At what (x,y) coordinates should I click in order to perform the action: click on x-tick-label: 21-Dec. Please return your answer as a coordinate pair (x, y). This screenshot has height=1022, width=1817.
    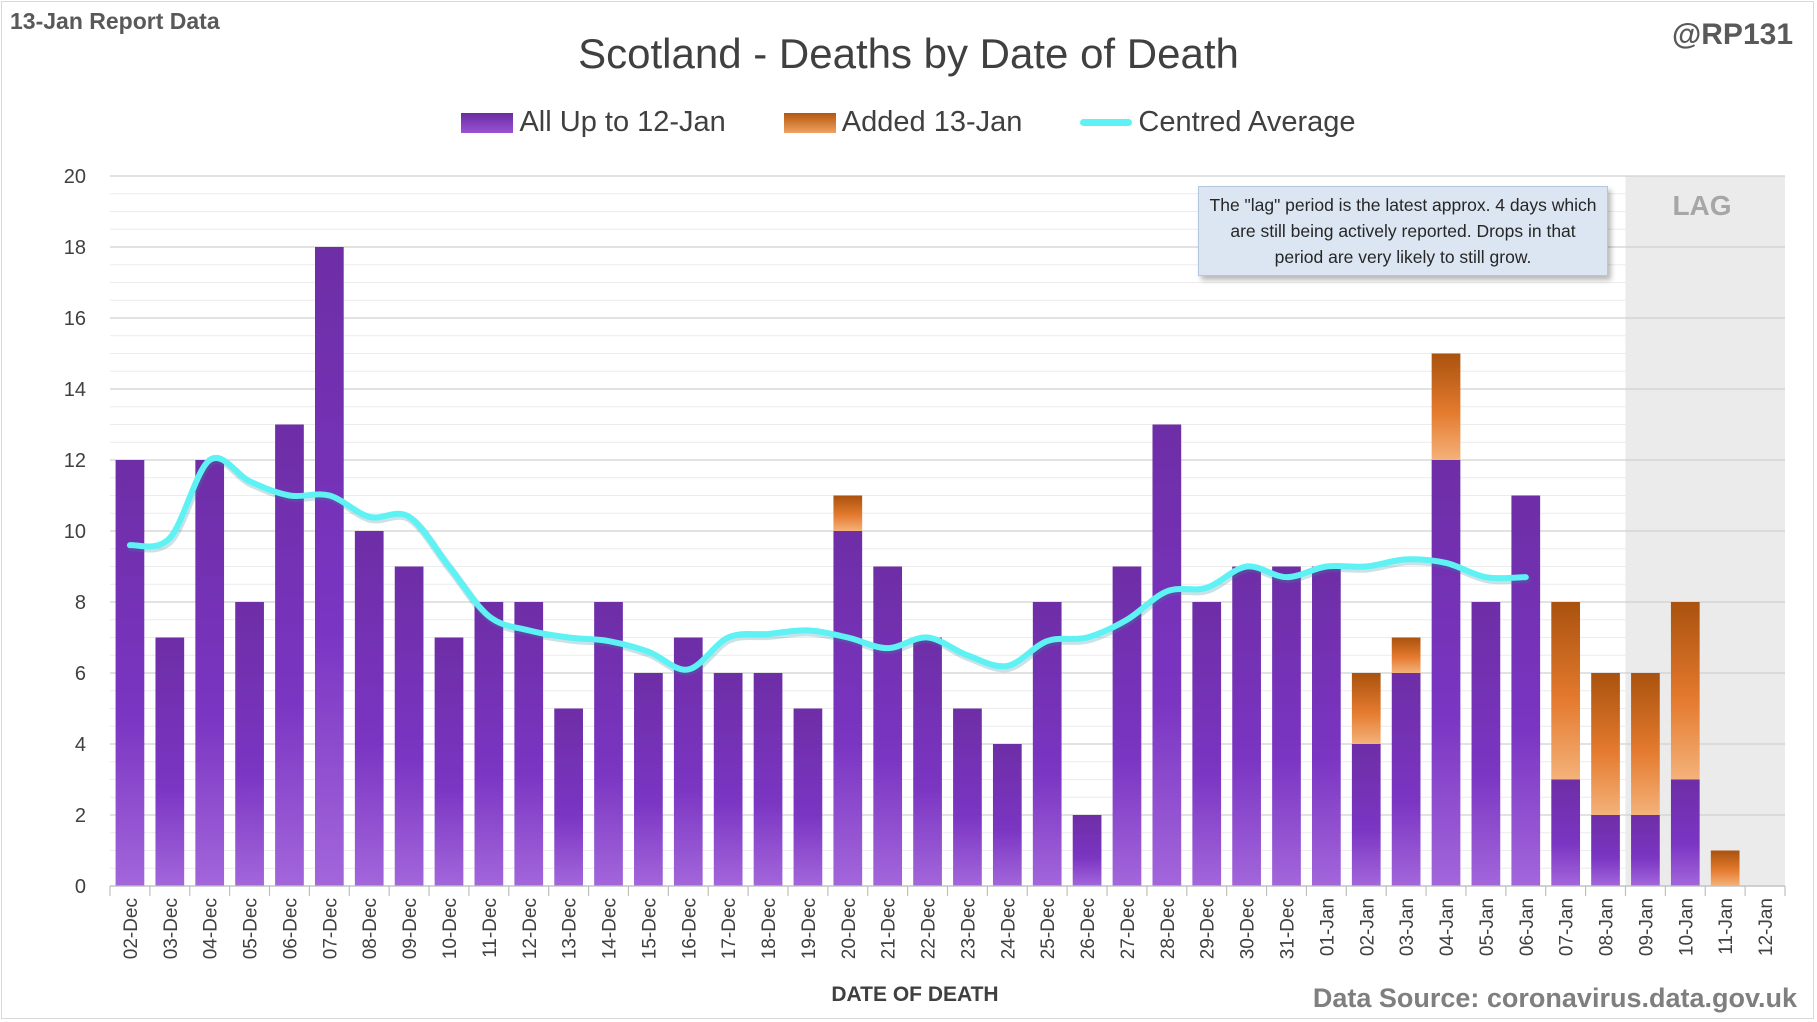
    Looking at the image, I should click on (889, 928).